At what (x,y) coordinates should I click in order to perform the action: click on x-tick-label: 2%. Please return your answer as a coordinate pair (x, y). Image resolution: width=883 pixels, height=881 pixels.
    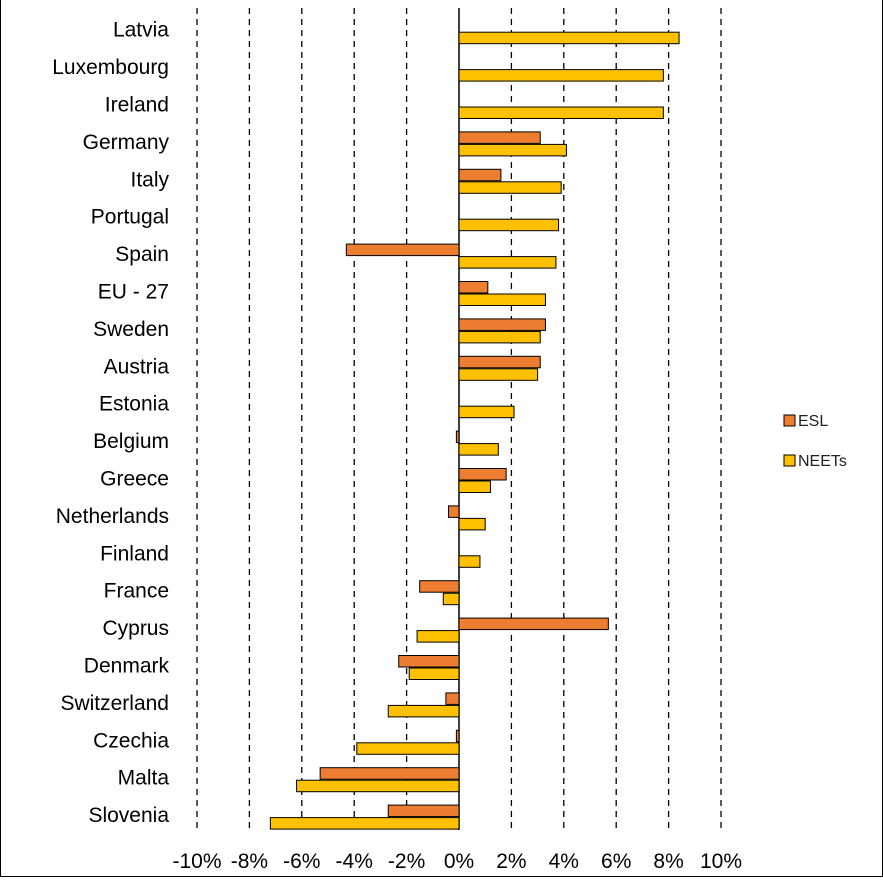
    Looking at the image, I should click on (511, 861).